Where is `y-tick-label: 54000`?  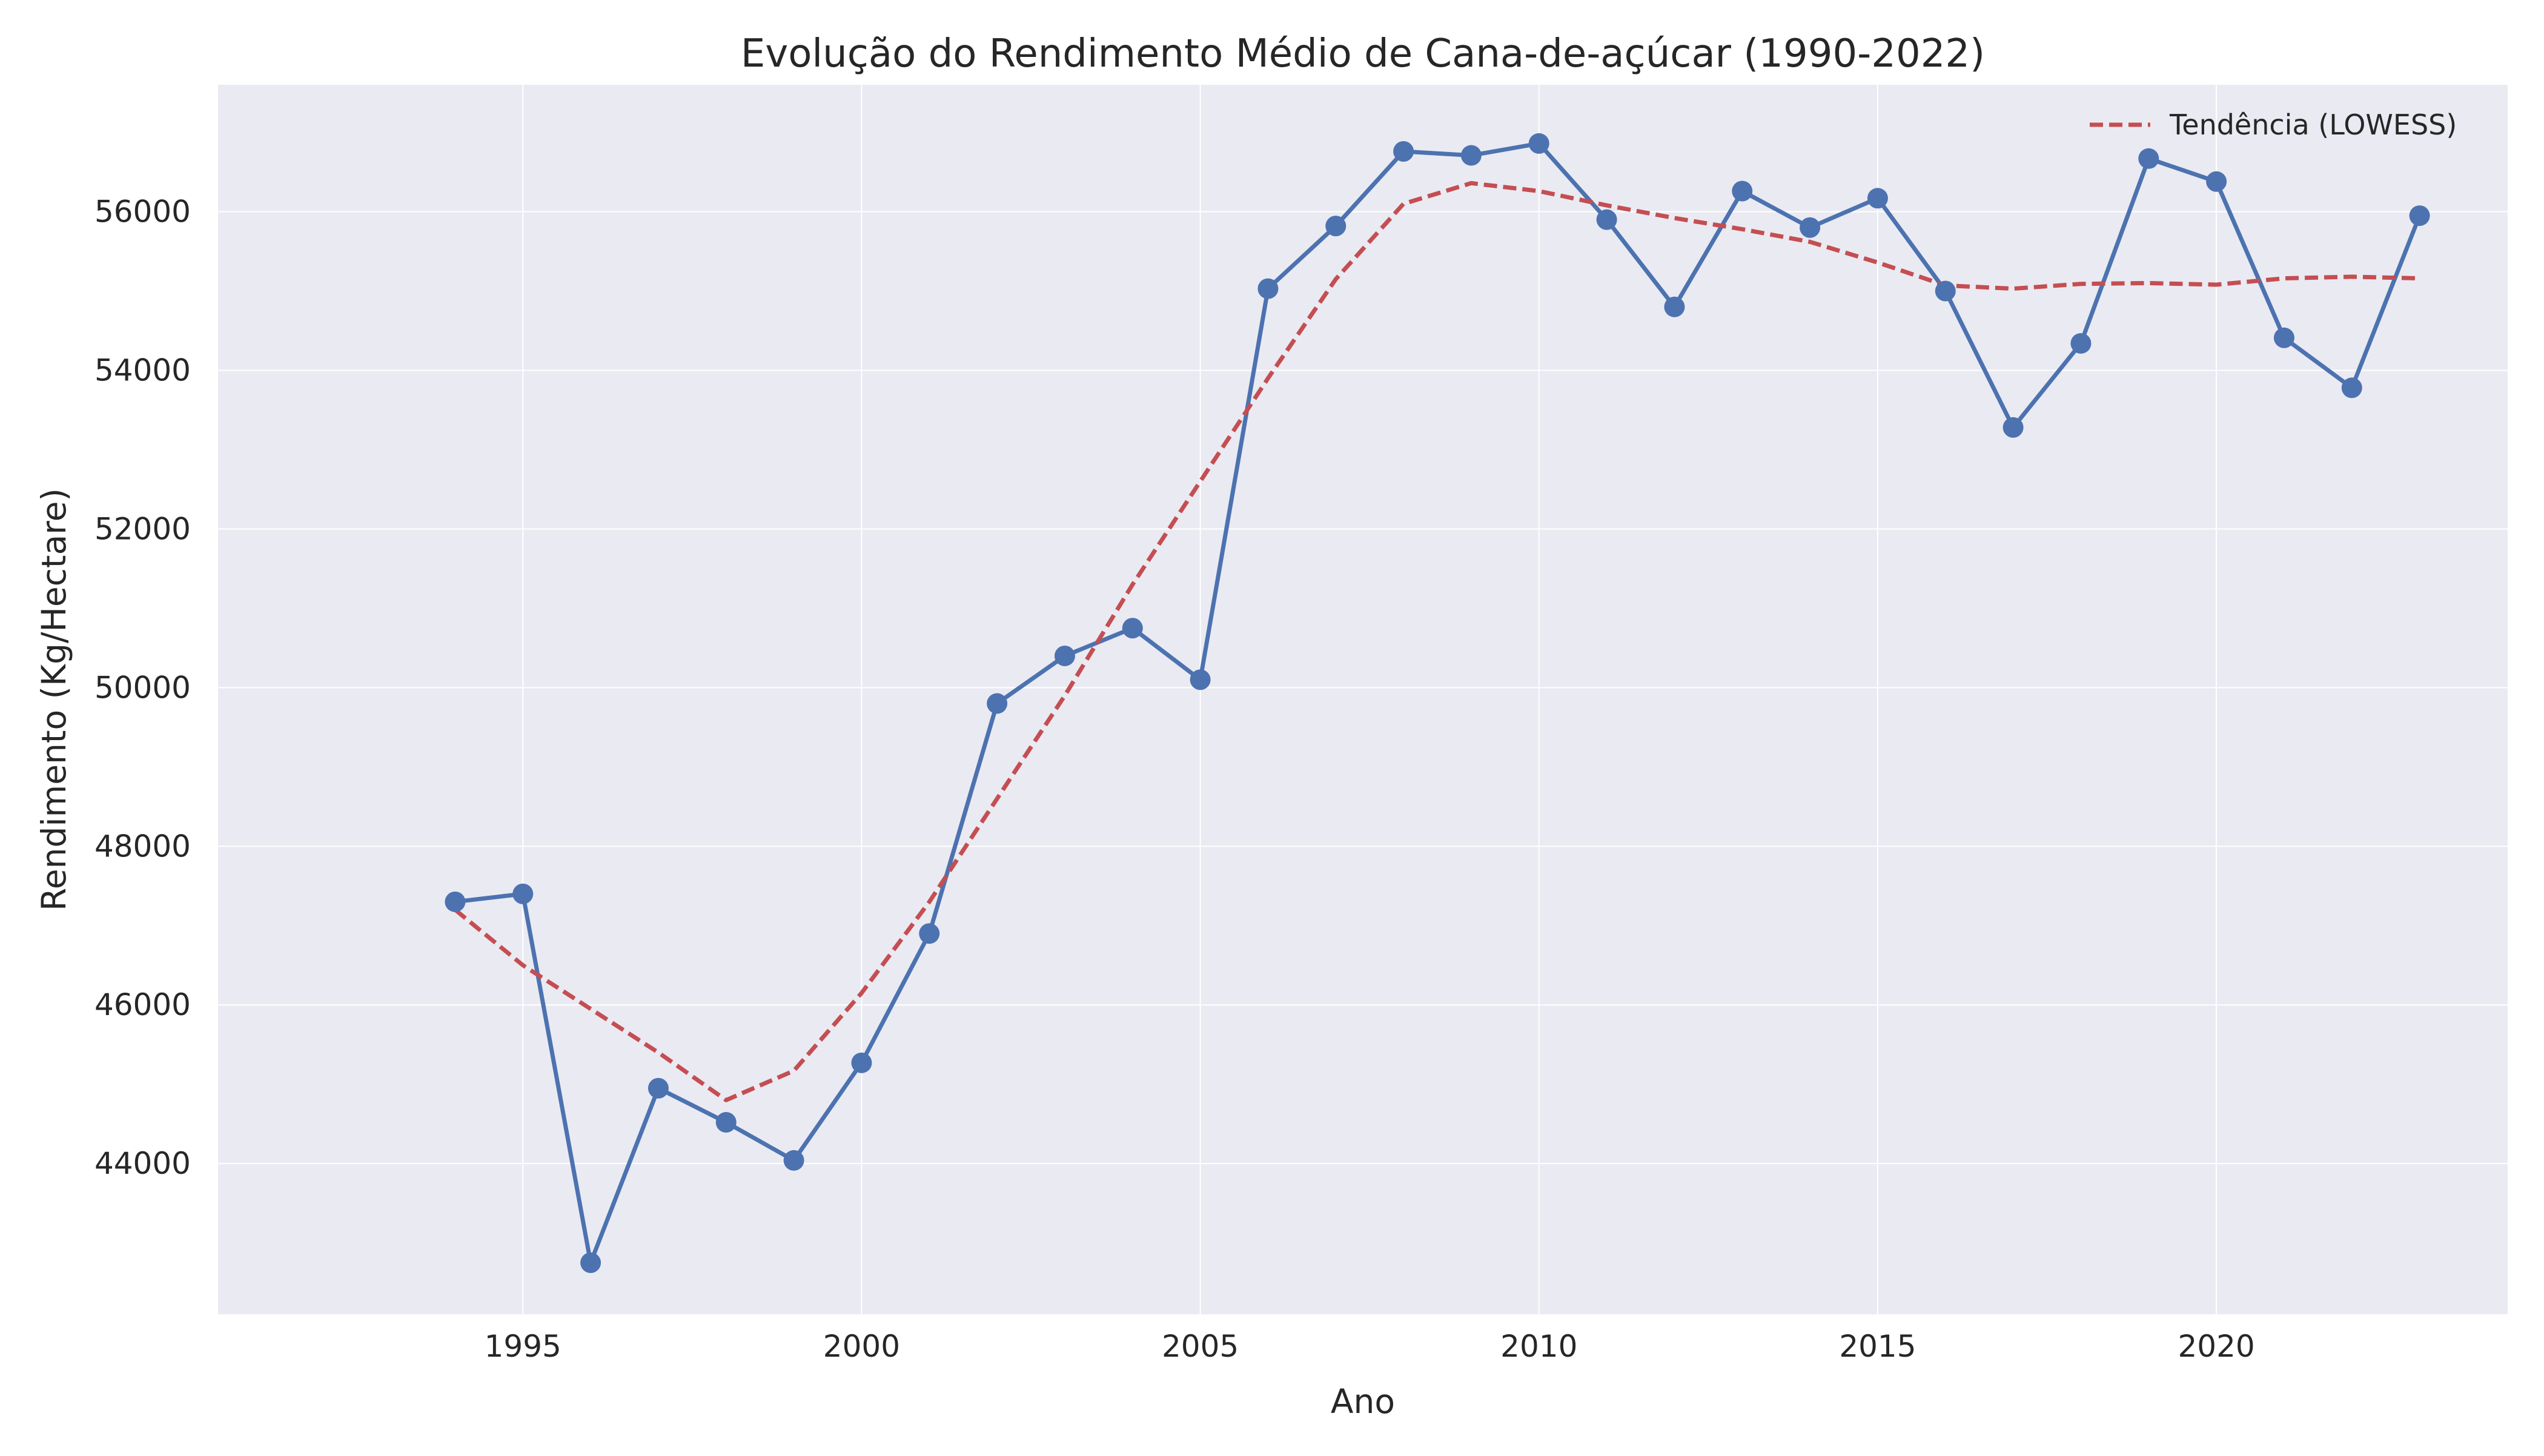 y-tick-label: 54000 is located at coordinates (142, 370).